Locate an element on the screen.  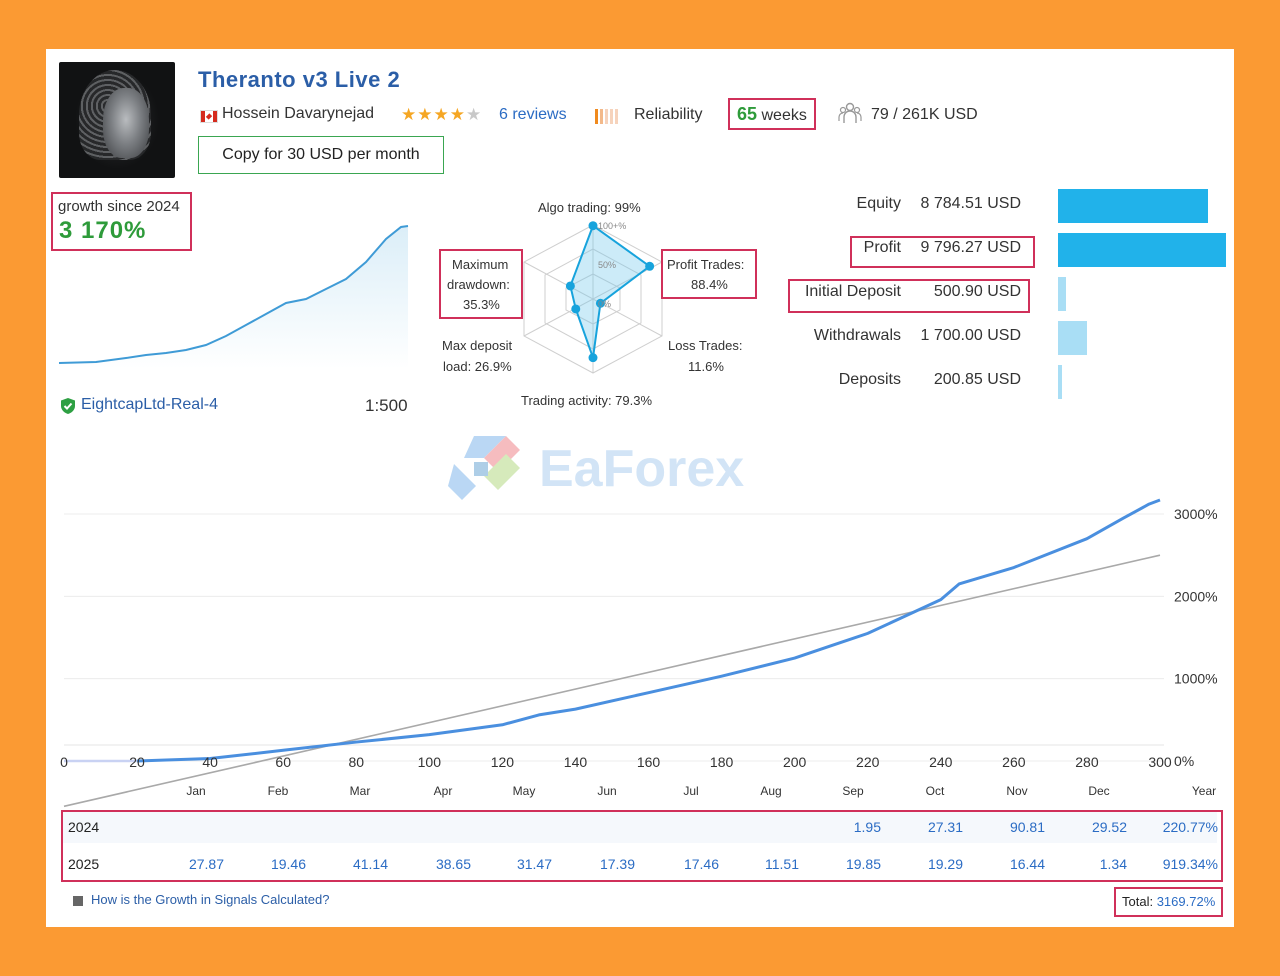
balance-label: Equity is located at coordinates (878, 203).